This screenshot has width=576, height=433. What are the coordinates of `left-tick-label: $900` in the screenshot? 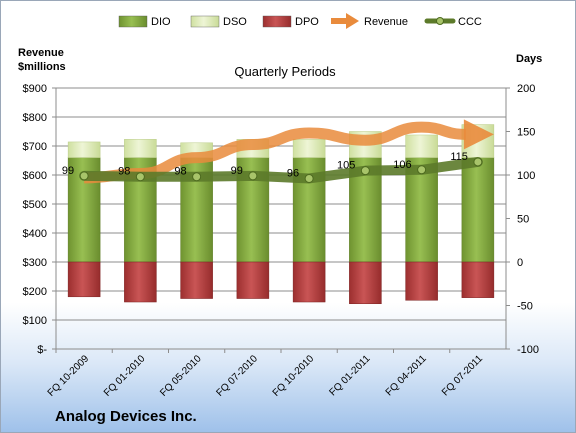 It's located at (35, 89).